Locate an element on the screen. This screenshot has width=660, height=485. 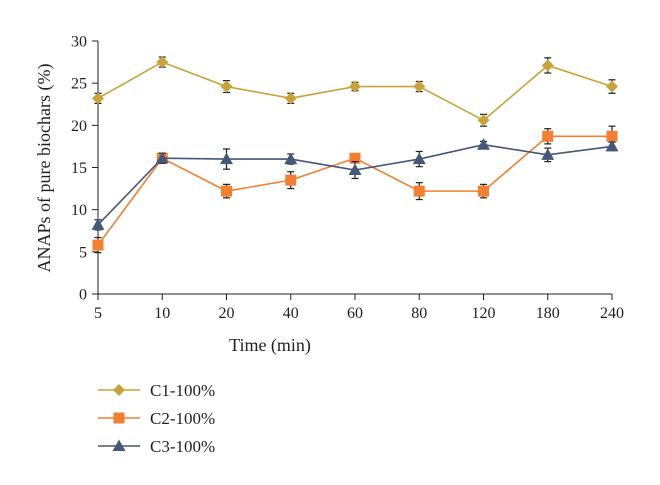
legend-label: C3-100% is located at coordinates (182, 446).